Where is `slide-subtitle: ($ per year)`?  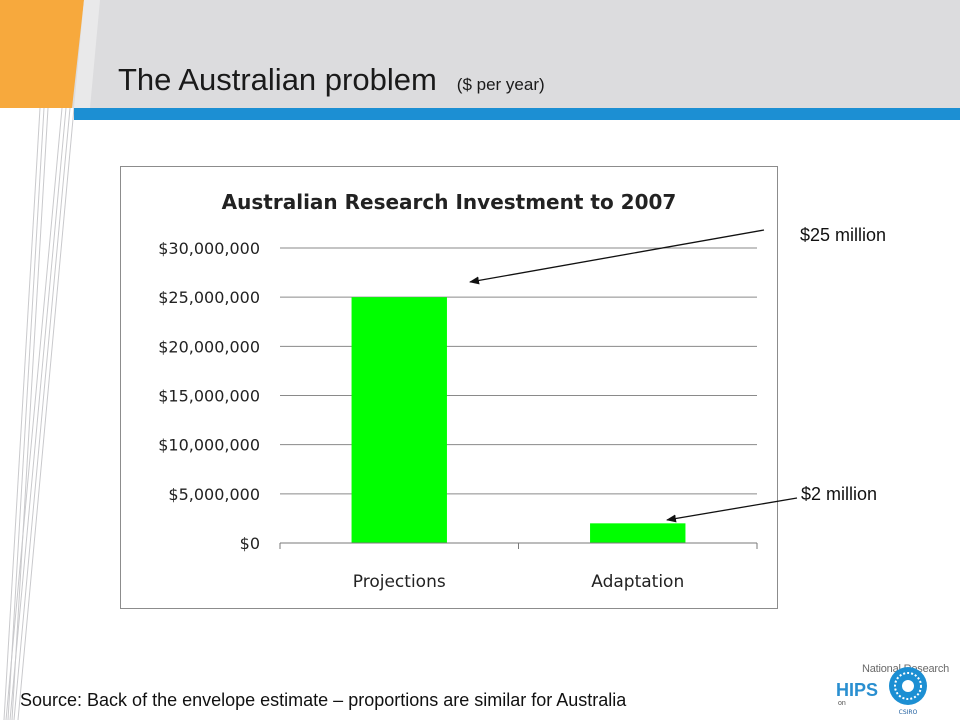 slide-subtitle: ($ per year) is located at coordinates (500, 84).